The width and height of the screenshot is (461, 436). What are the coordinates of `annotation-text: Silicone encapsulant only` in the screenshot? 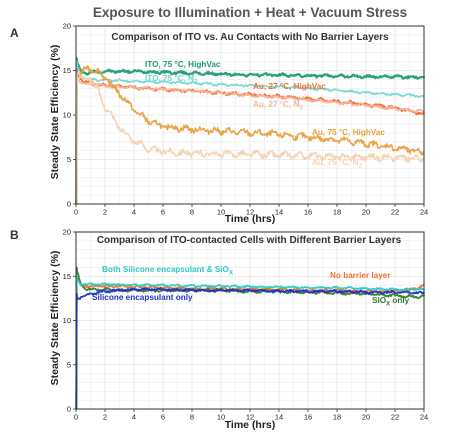 It's located at (142, 297).